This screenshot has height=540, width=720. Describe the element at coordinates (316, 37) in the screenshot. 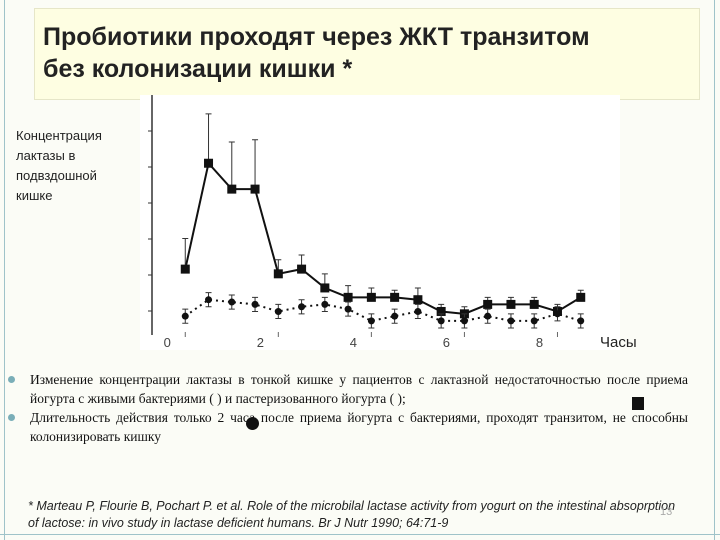

I see `title-line: Пробиотики проходят через ЖКТ транзитом` at that location.